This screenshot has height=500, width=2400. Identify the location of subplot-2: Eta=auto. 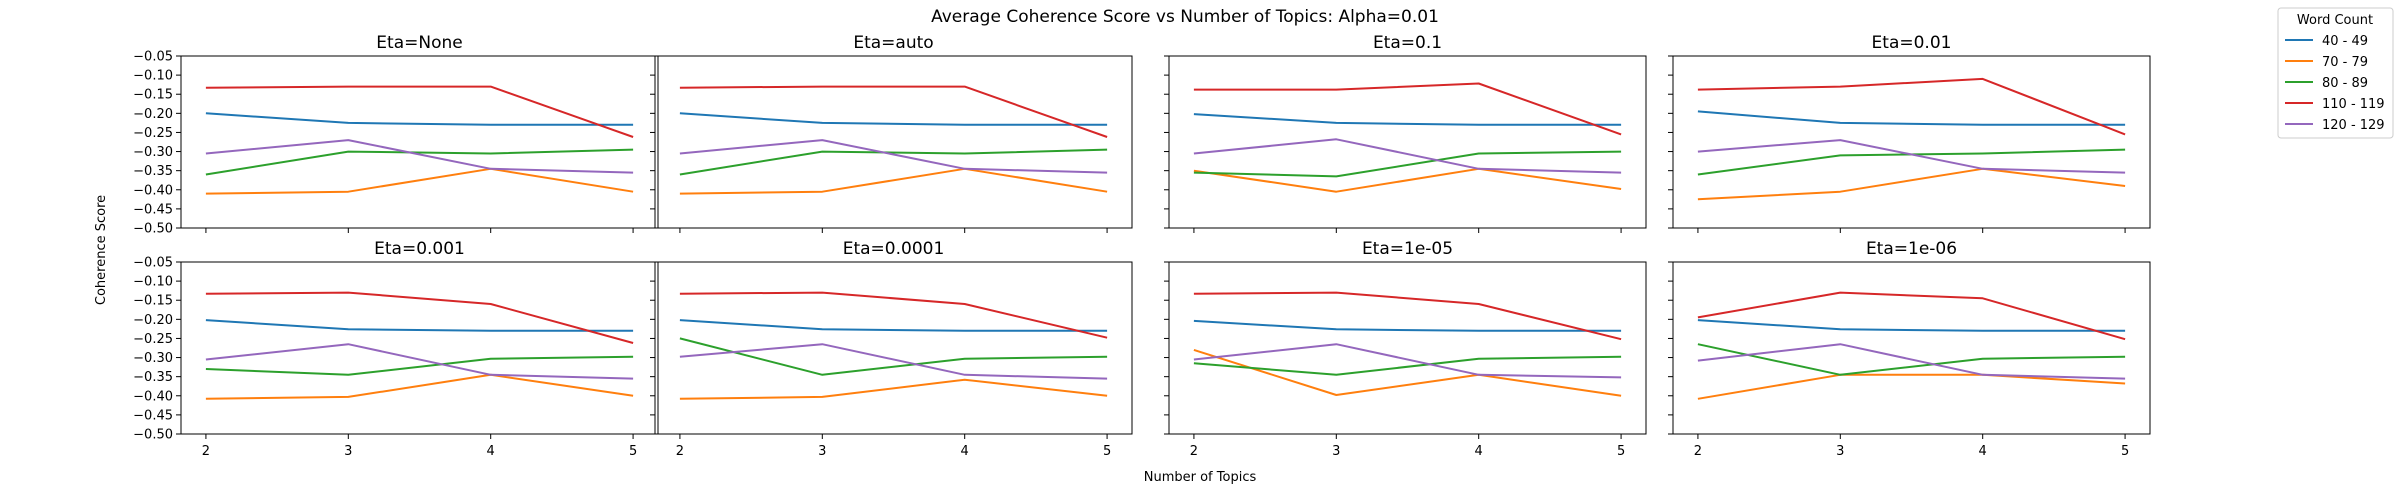
(891, 133).